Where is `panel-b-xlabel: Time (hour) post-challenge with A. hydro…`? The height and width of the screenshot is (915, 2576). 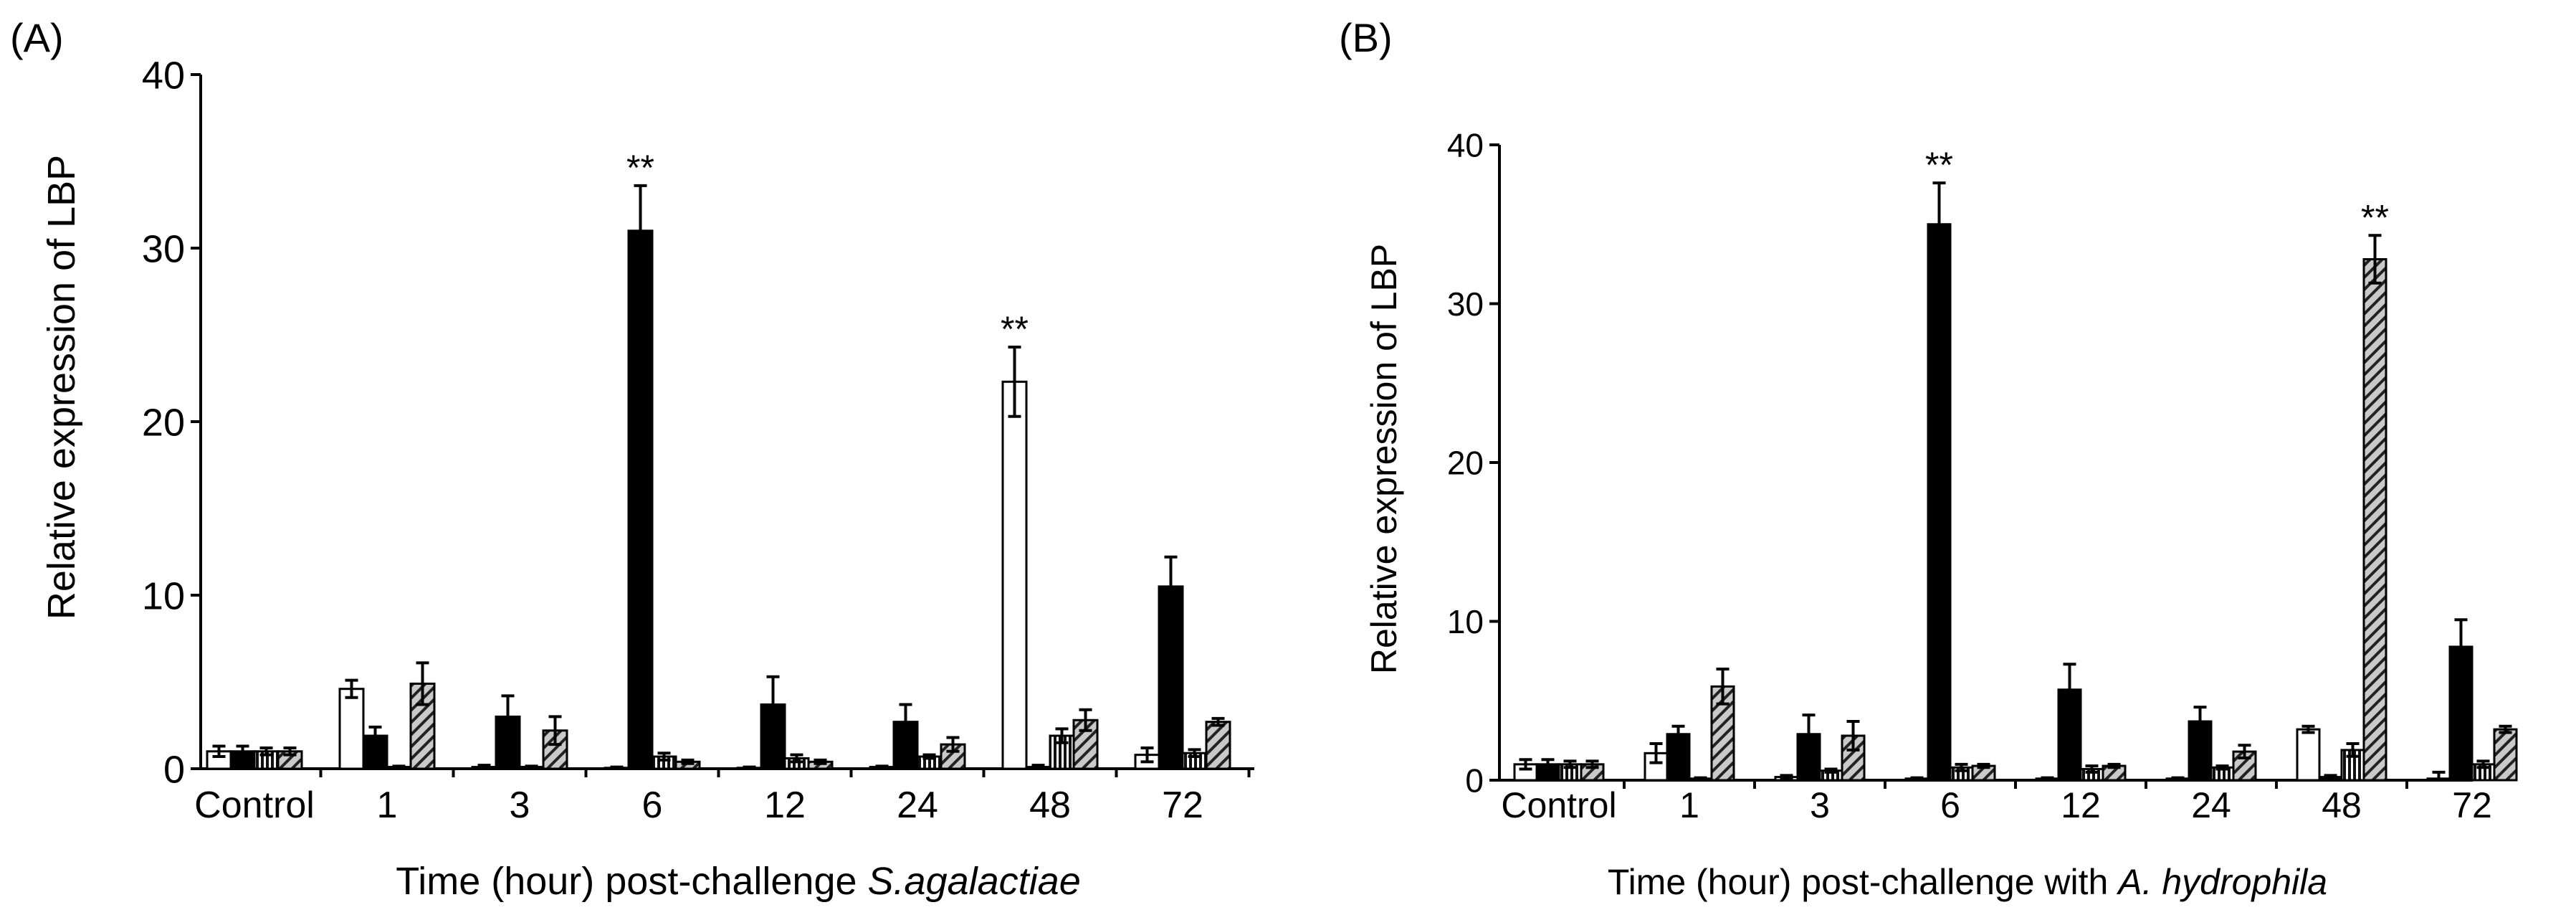 panel-b-xlabel: Time (hour) post-challenge with A. hydro… is located at coordinates (1967, 882).